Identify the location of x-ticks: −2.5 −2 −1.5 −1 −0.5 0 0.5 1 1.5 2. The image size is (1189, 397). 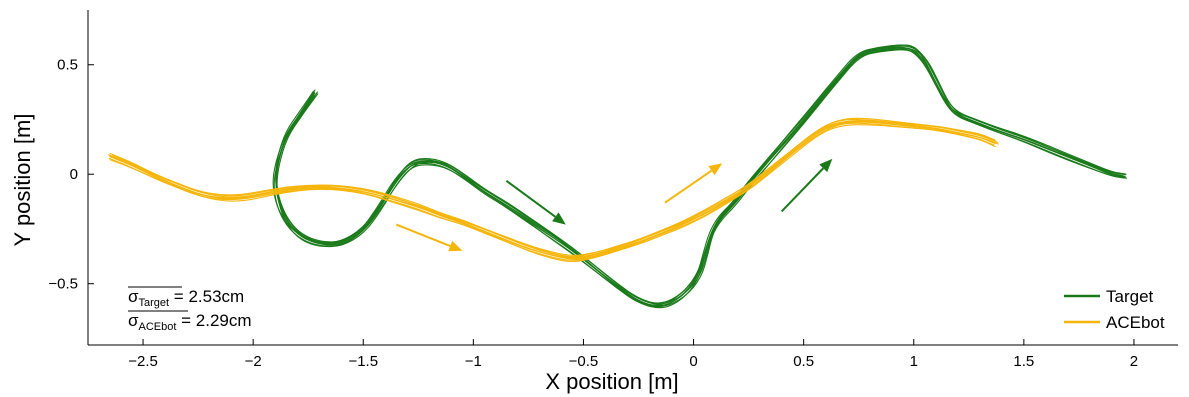
(633, 354).